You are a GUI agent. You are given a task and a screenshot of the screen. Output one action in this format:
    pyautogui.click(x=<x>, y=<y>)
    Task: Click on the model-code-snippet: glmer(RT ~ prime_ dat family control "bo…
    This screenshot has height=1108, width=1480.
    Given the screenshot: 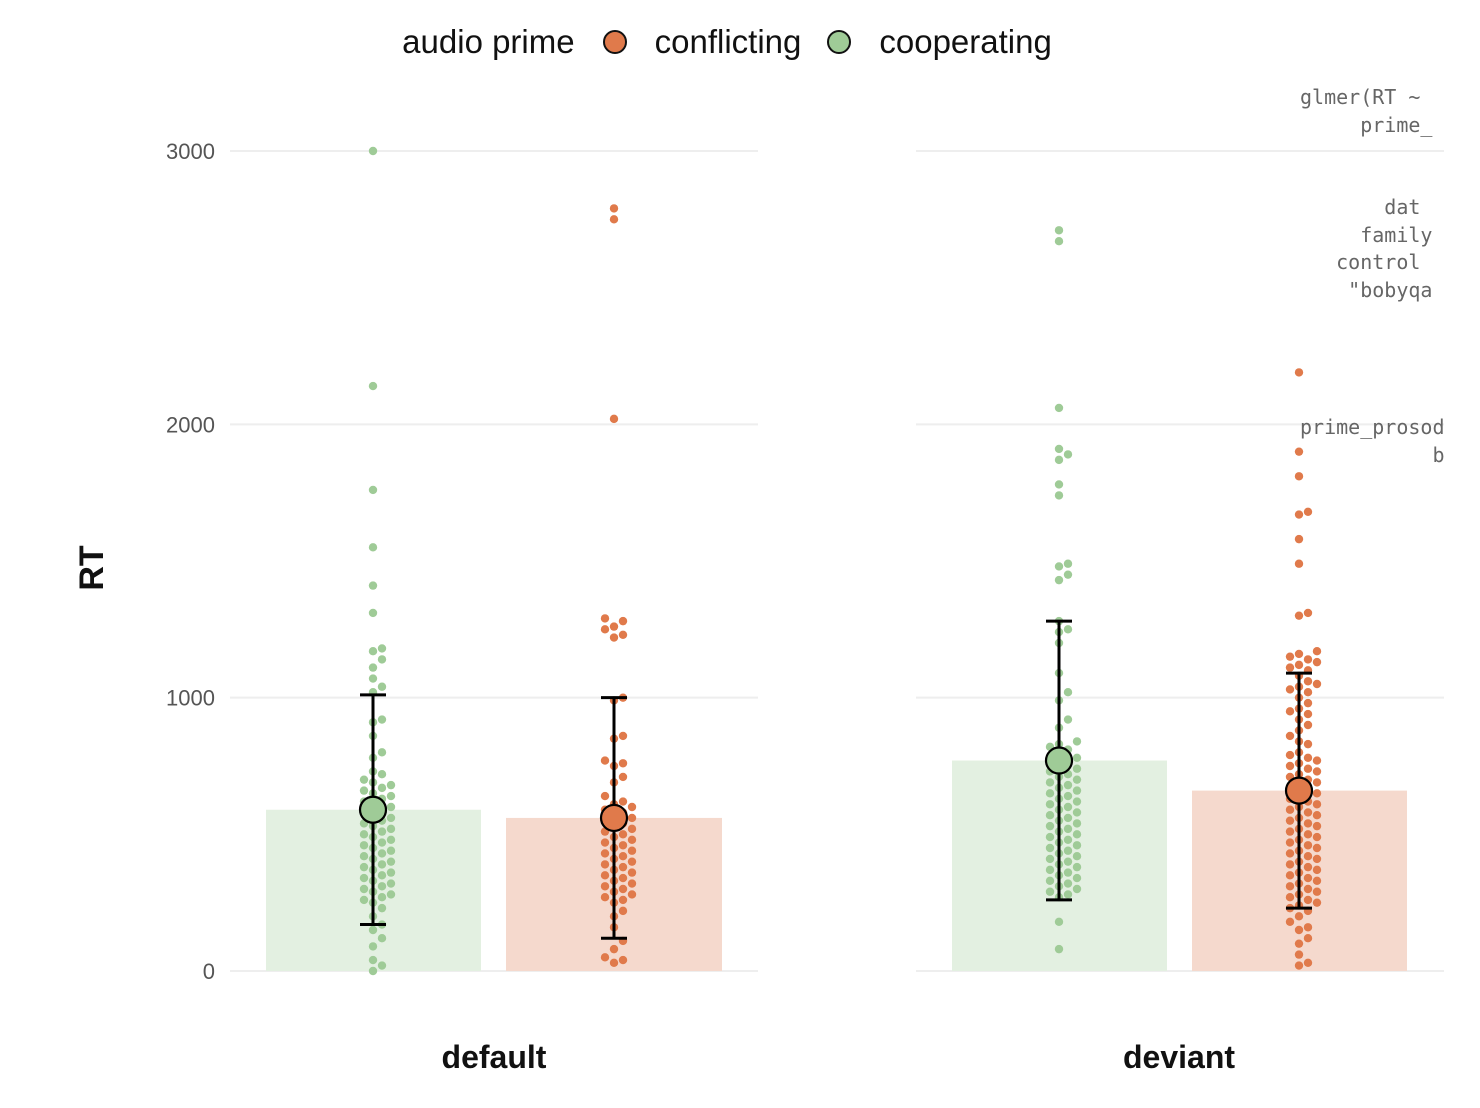 What is the action you would take?
    pyautogui.click(x=1390, y=276)
    